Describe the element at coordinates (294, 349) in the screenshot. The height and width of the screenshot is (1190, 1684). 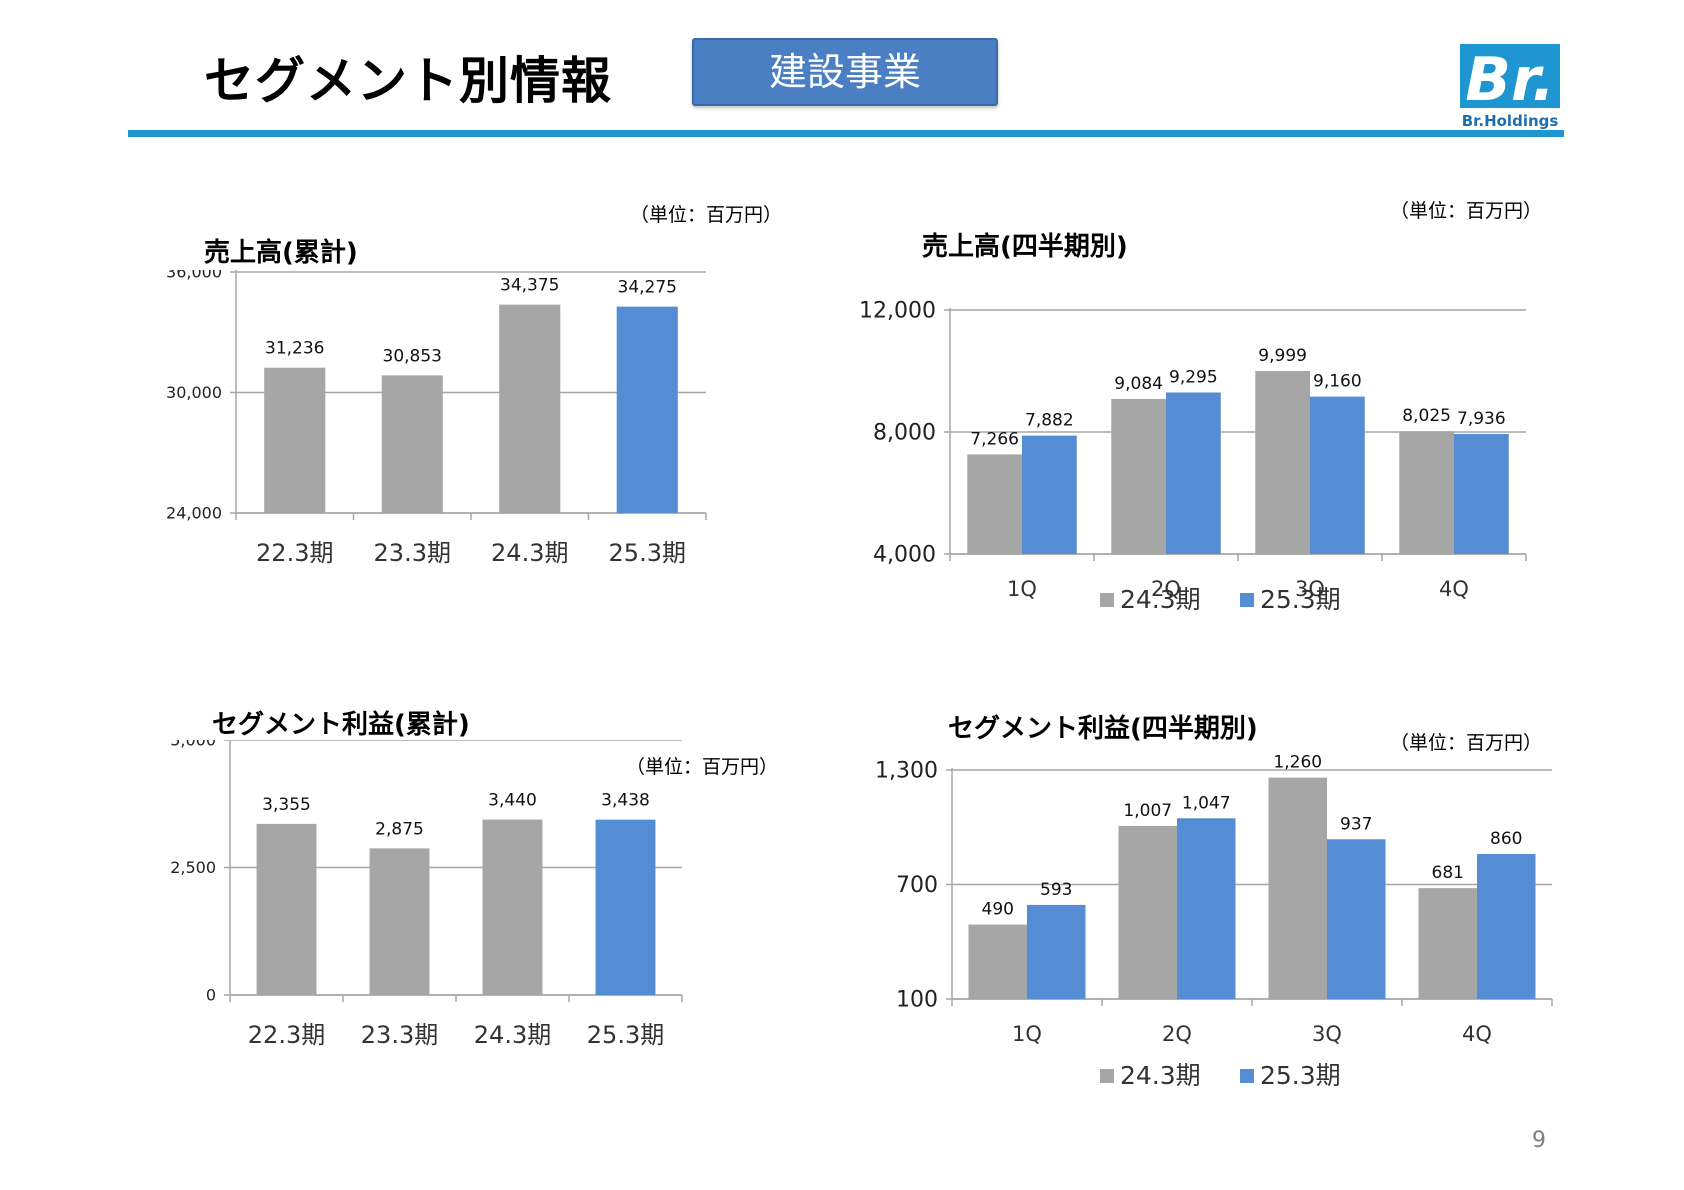
I see `data-label: 31,236` at that location.